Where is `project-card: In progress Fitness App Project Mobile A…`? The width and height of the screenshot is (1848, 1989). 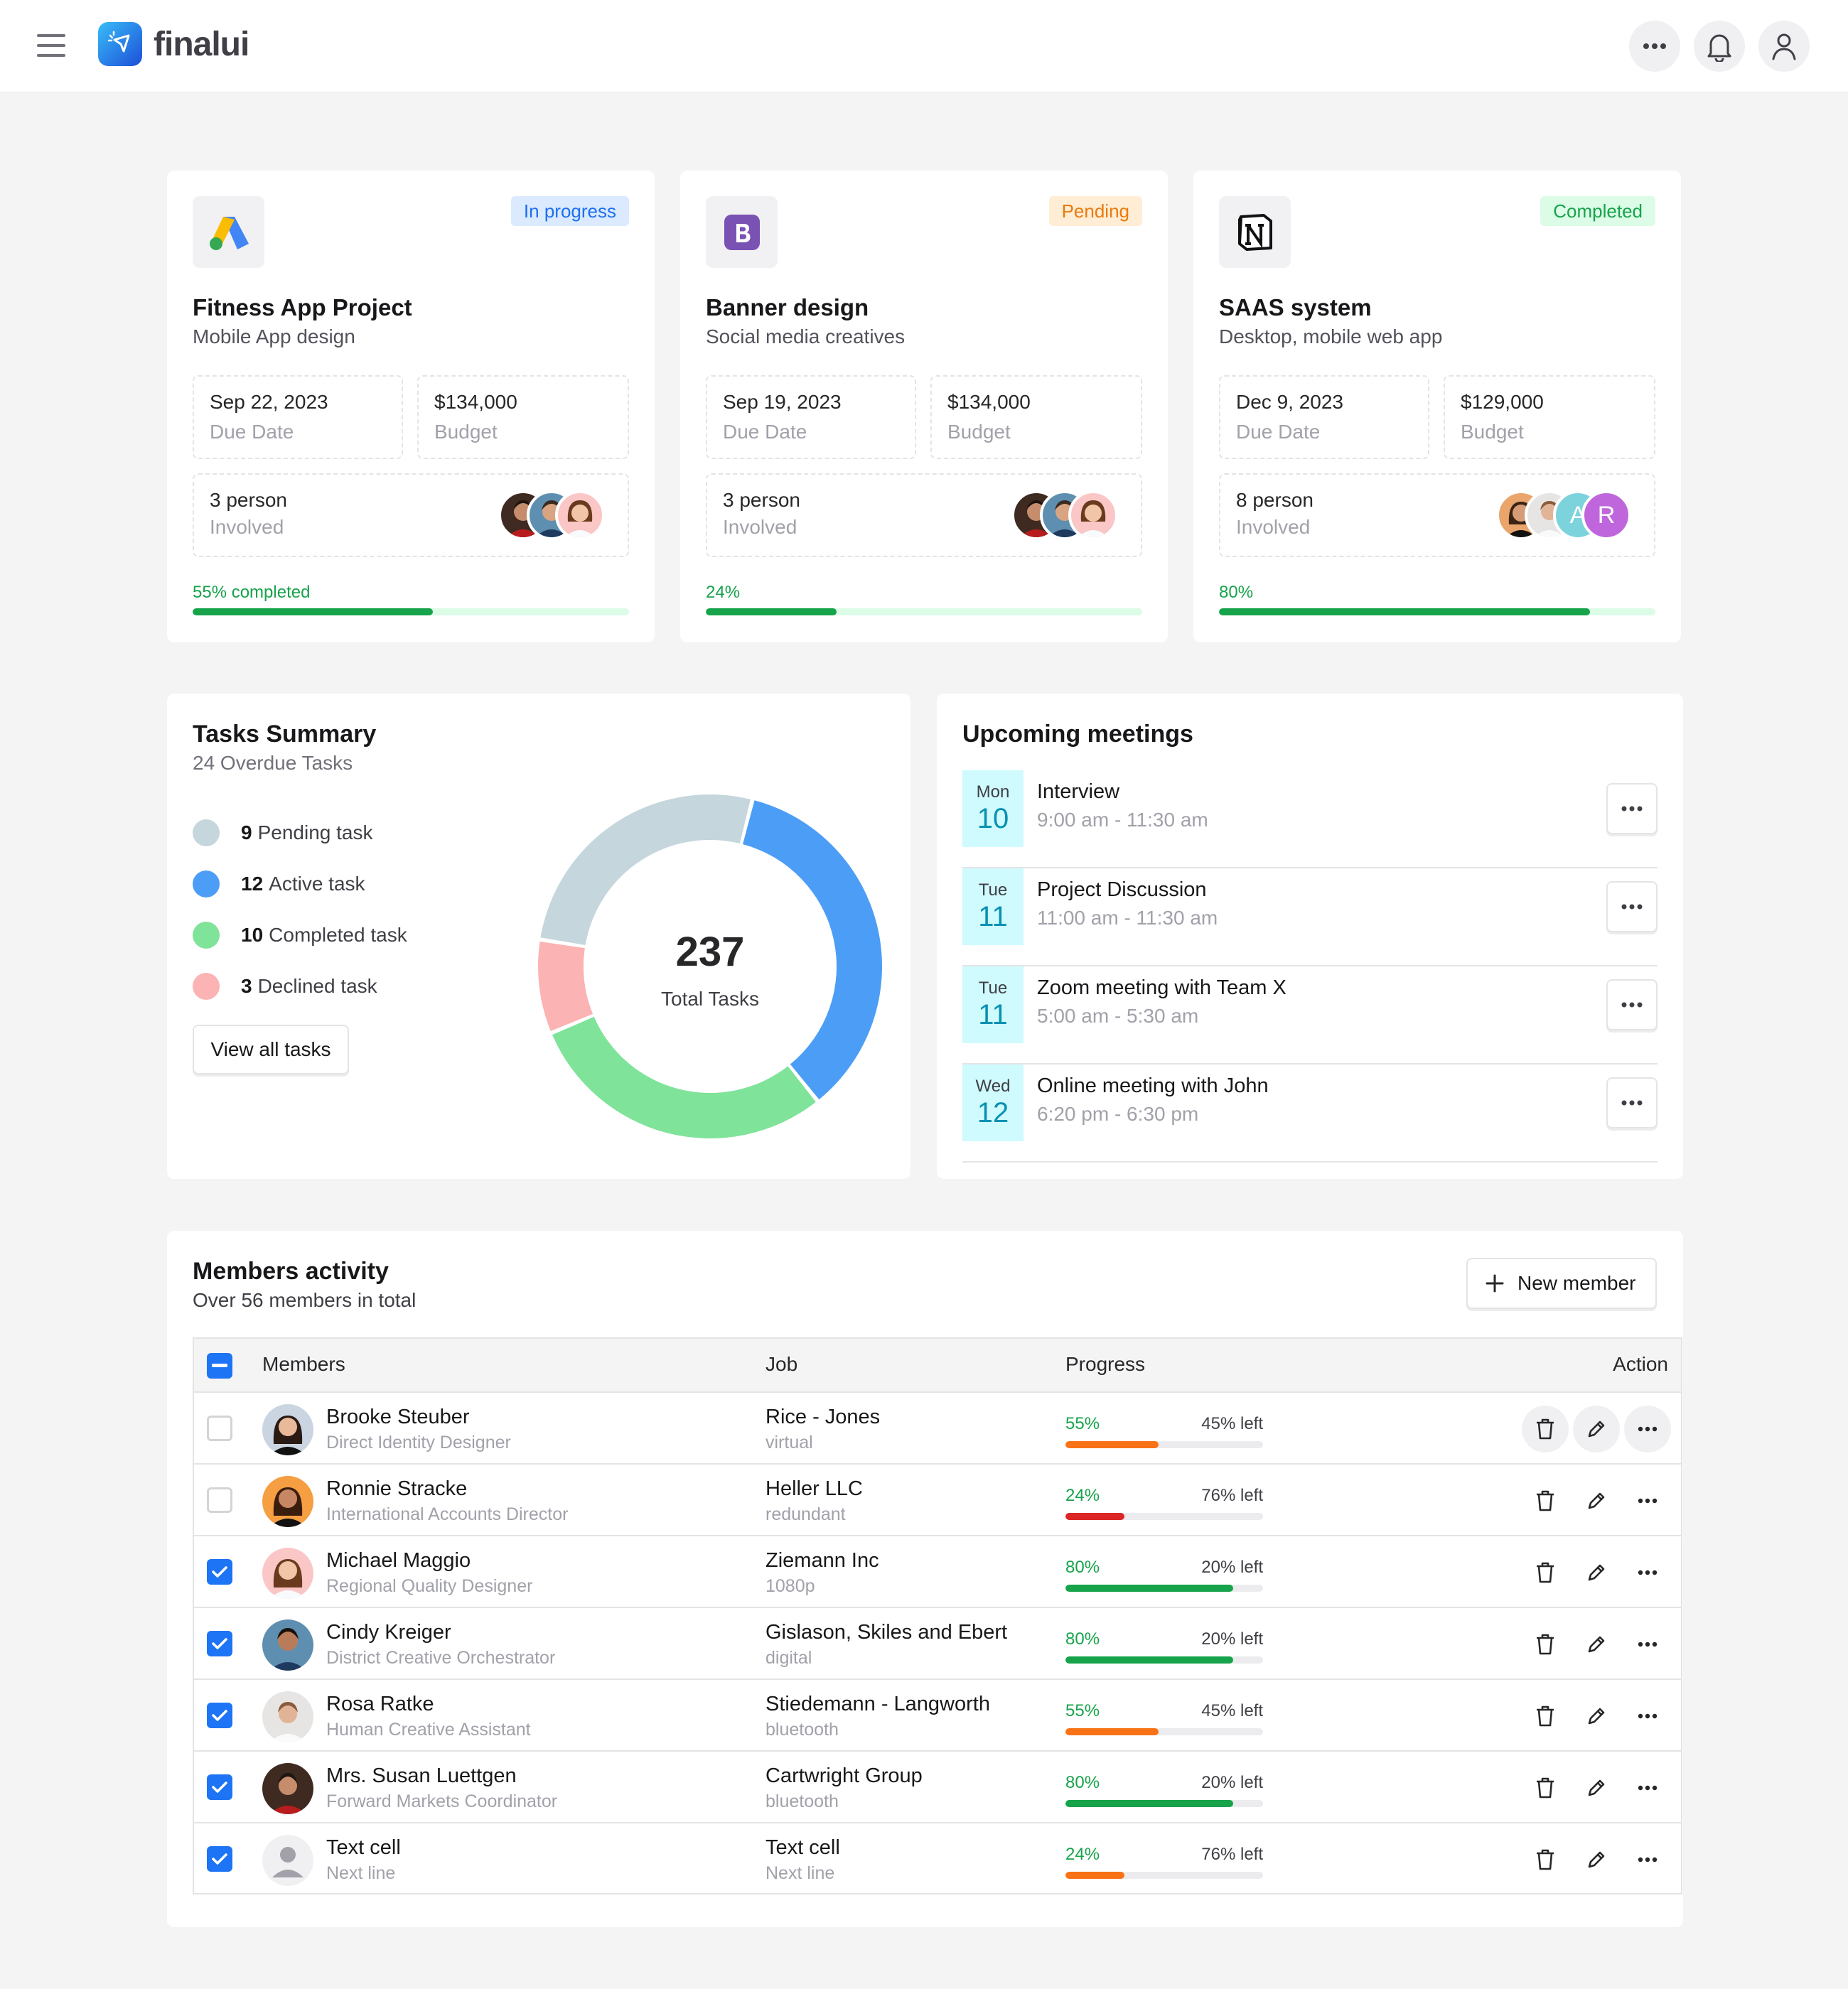 project-card: In progress Fitness App Project Mobile A… is located at coordinates (411, 407).